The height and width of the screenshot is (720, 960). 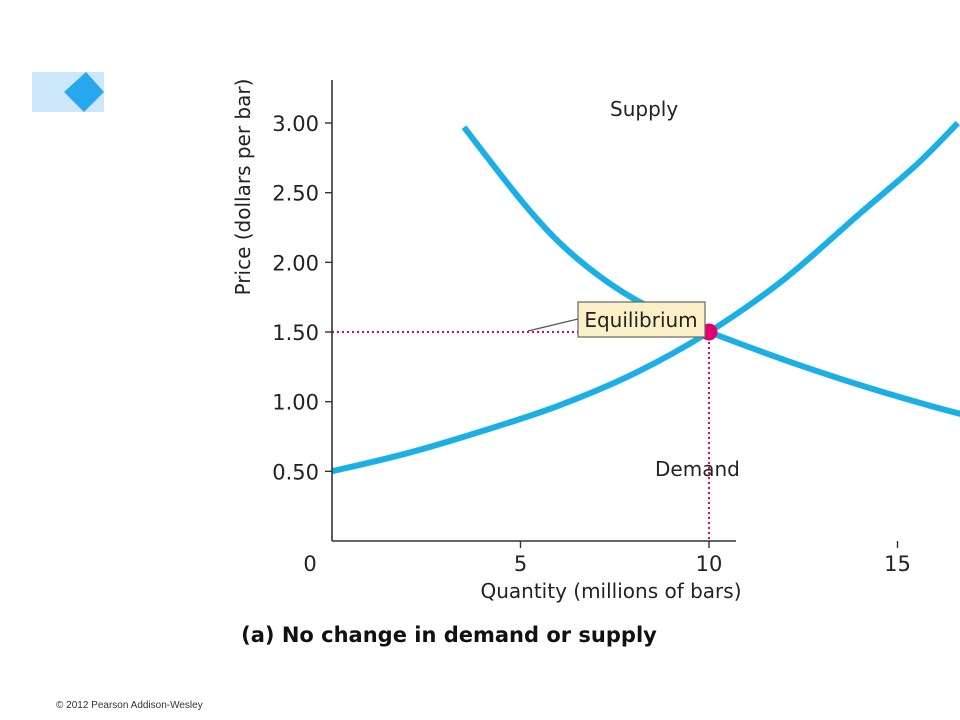 I want to click on equilibrium-label-box, so click(x=641, y=319).